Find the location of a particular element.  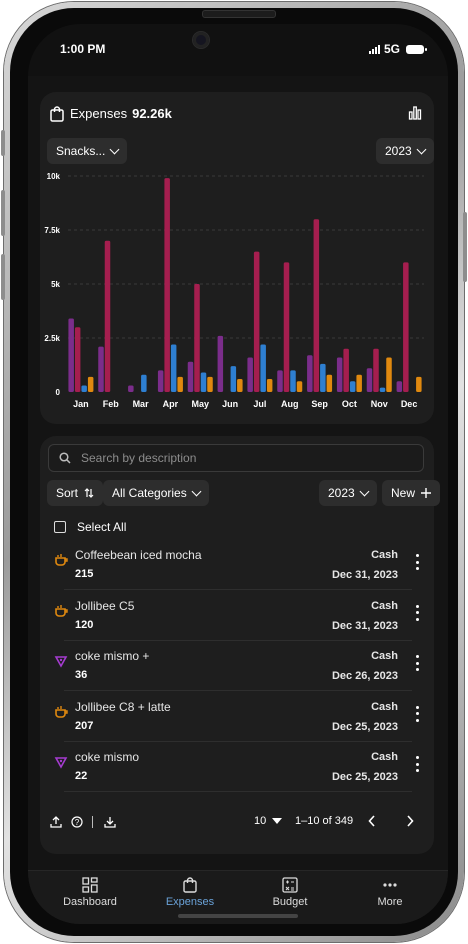

x-tick-label: Mar is located at coordinates (141, 404).